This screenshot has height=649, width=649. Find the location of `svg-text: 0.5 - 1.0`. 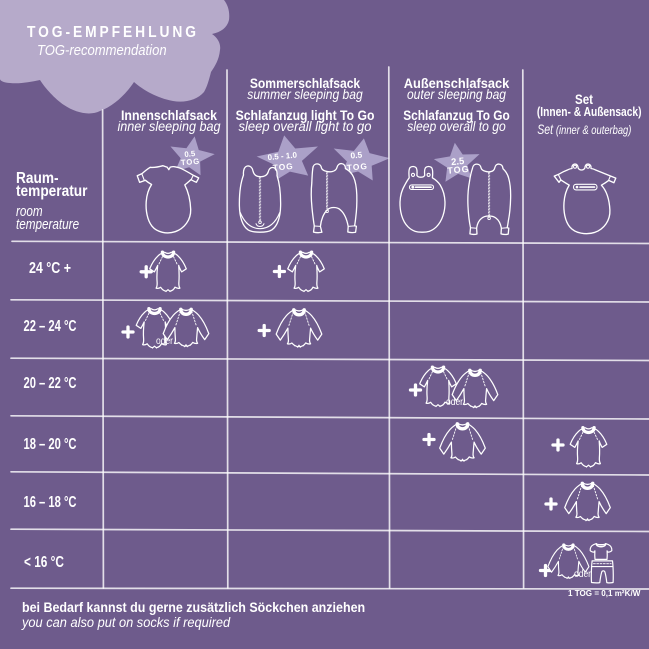

svg-text: 0.5 - 1.0 is located at coordinates (282, 156).